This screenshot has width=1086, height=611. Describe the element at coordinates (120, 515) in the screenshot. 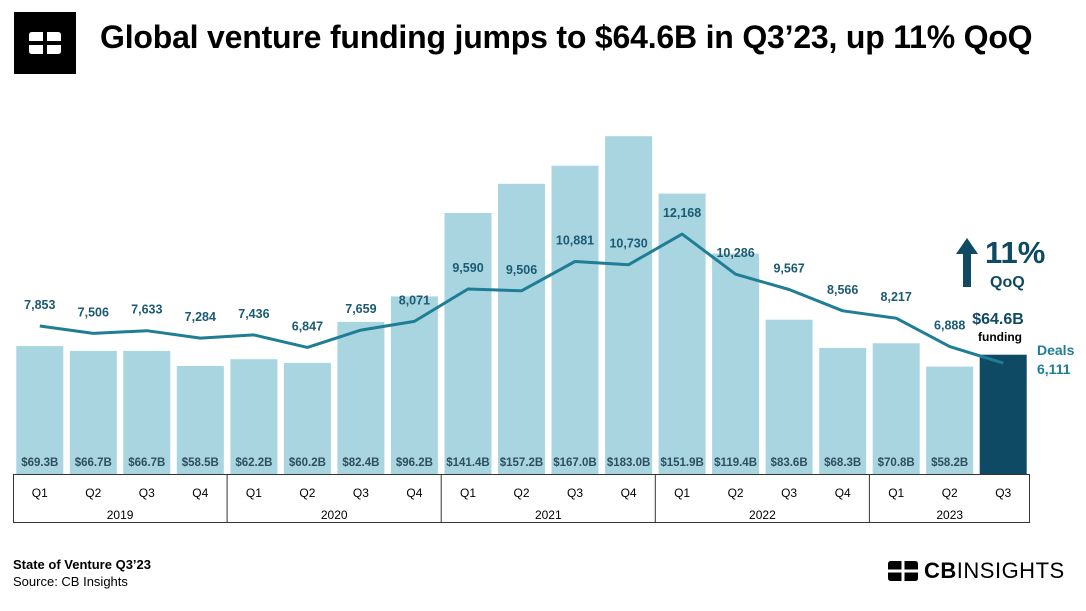

I see `year-label: 2019` at that location.